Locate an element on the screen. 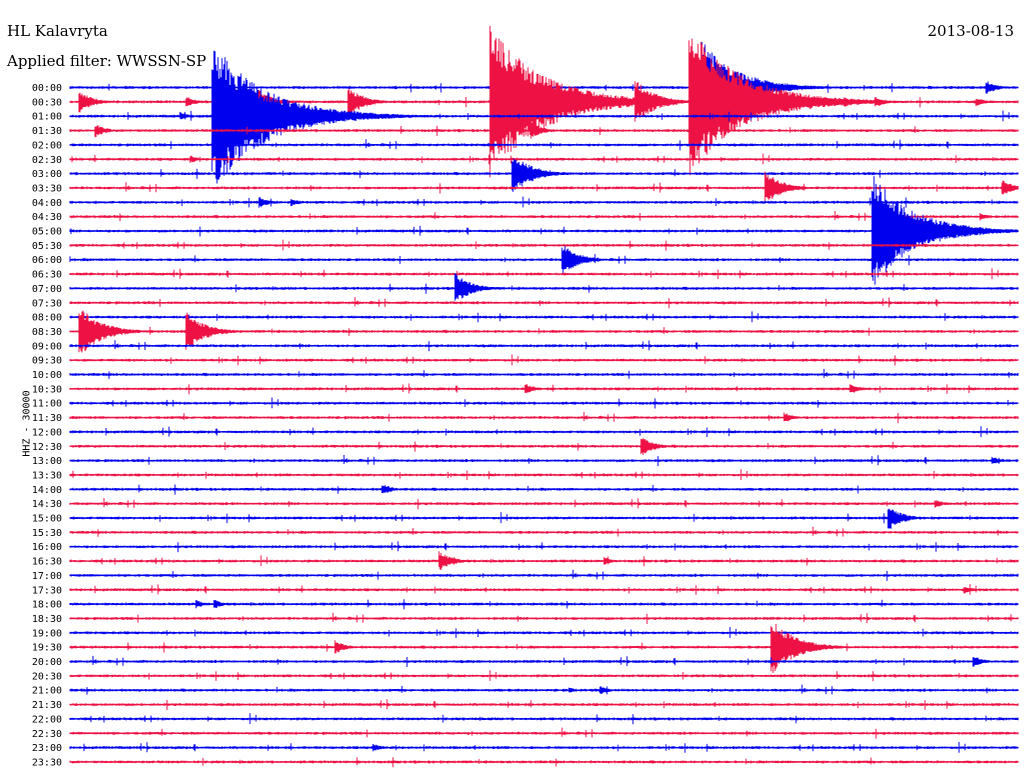 Image resolution: width=1024 pixels, height=780 pixels. time-label: 07:30 is located at coordinates (47, 303).